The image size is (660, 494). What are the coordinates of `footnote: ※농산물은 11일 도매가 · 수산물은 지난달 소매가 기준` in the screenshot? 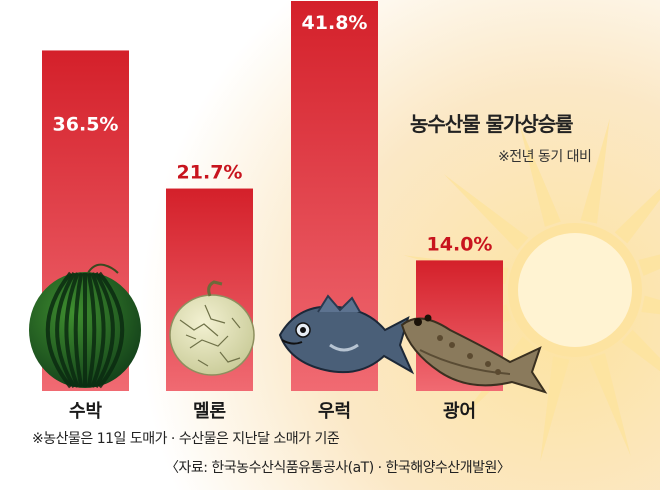 It's located at (186, 439).